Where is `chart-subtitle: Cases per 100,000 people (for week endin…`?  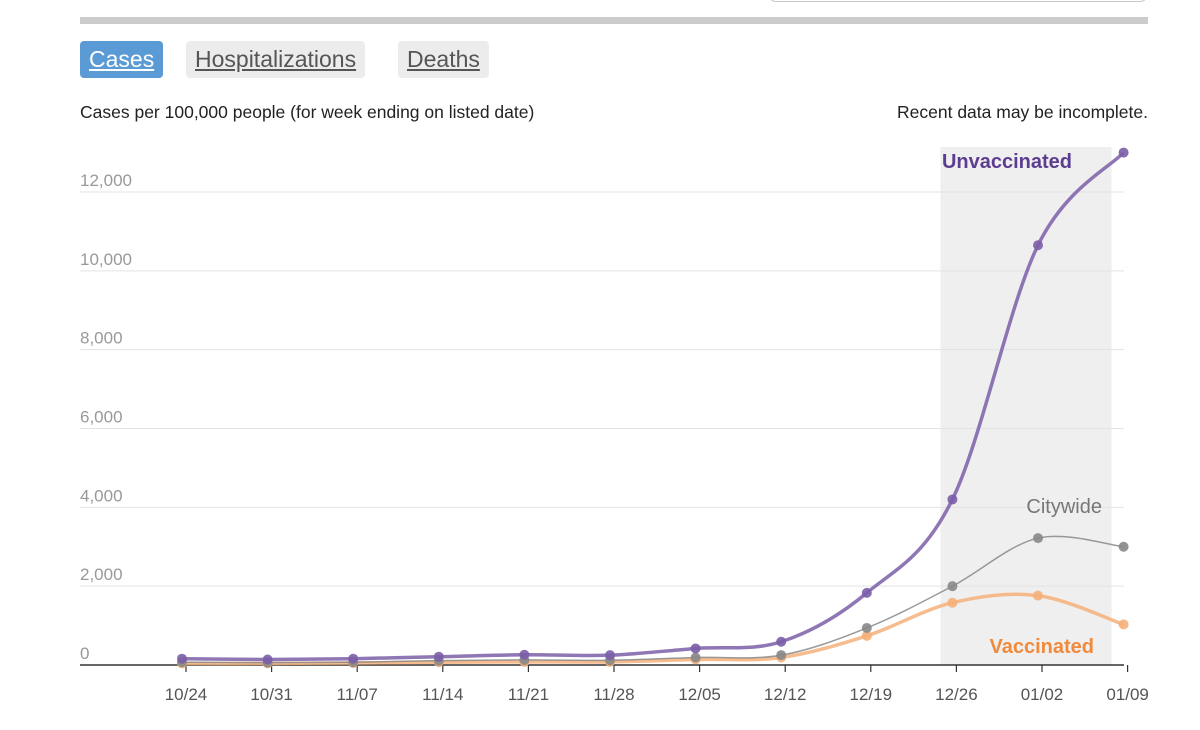 chart-subtitle: Cases per 100,000 people (for week endin… is located at coordinates (307, 112).